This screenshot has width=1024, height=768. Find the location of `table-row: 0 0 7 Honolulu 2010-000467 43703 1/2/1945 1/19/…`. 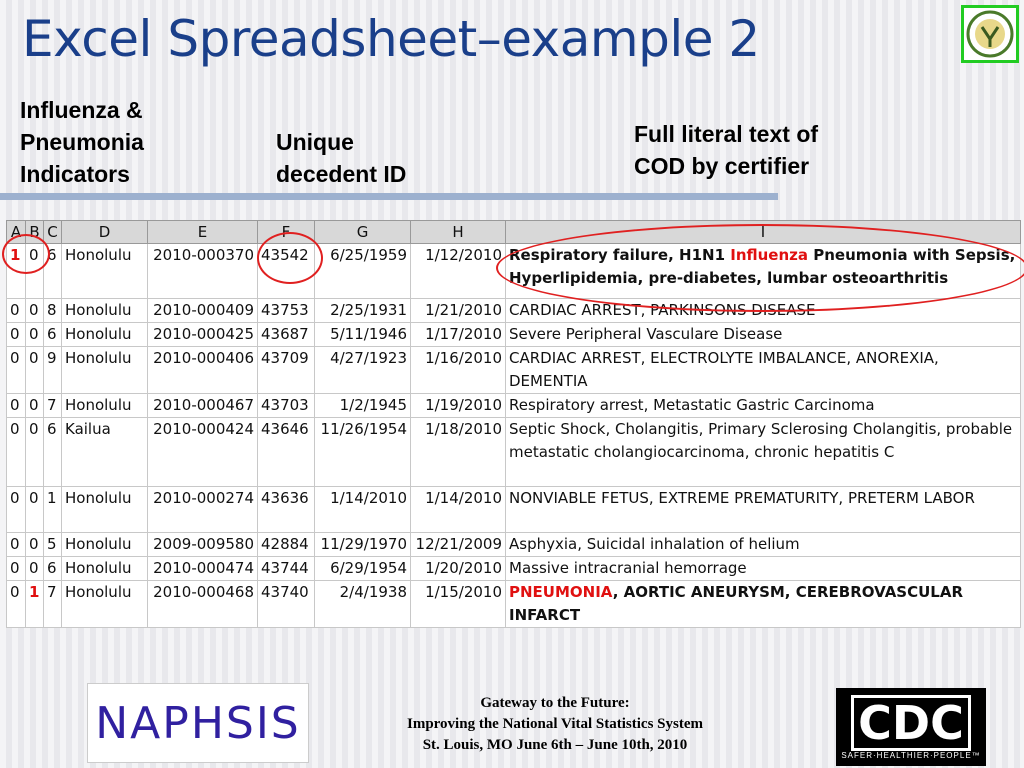

table-row: 0 0 7 Honolulu 2010-000467 43703 1/2/1945 1/19/… is located at coordinates (513, 405).